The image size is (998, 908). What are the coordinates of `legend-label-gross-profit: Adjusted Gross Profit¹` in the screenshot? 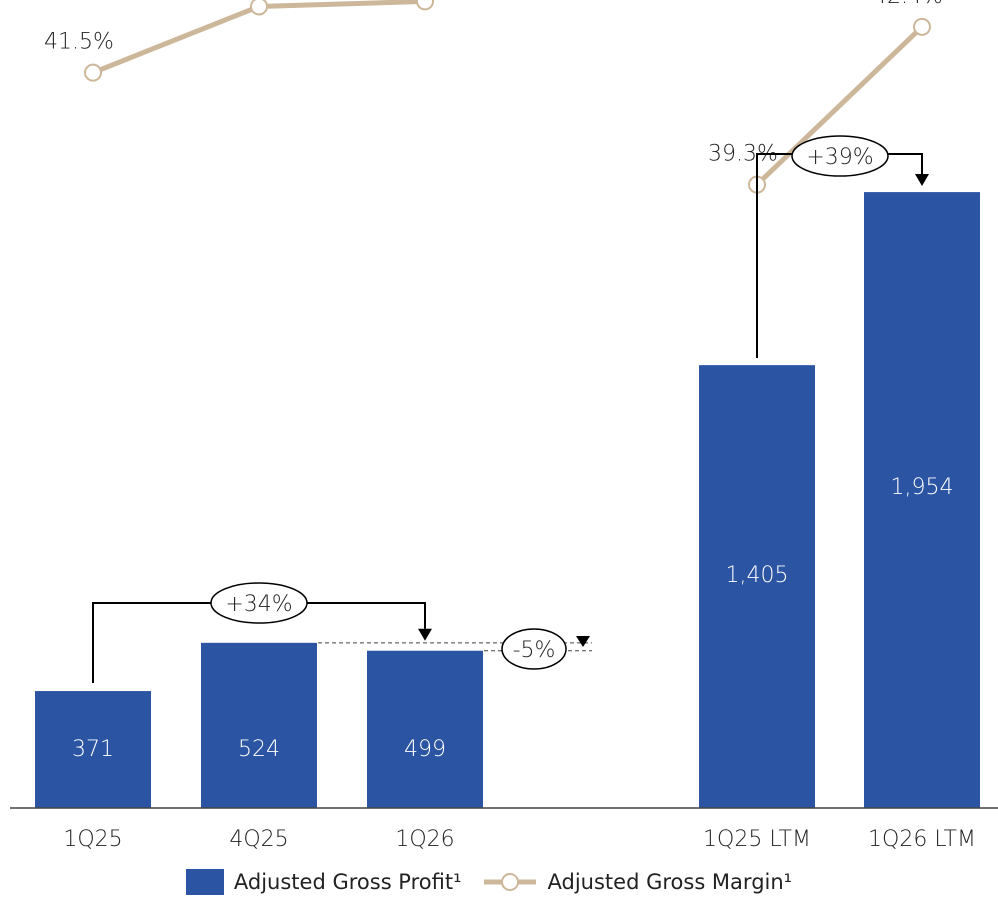 It's located at (347, 882).